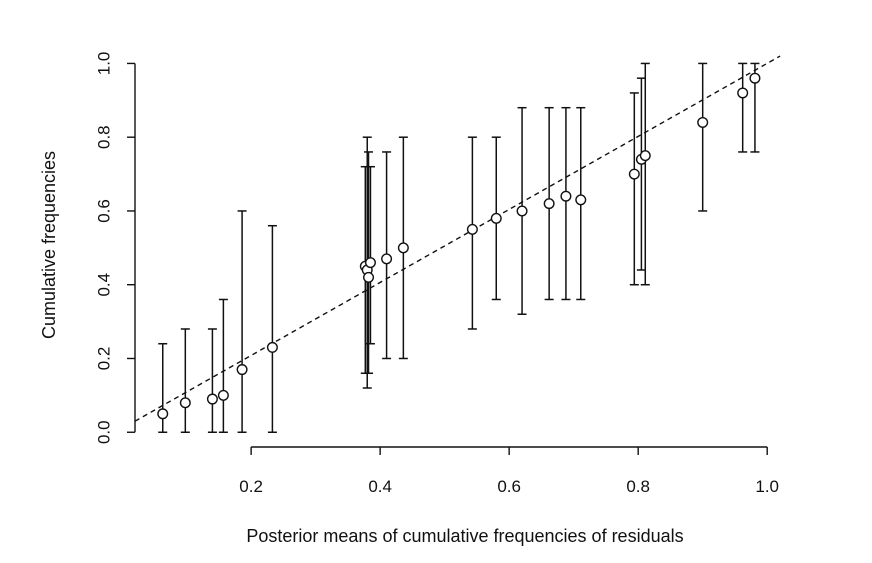  Describe the element at coordinates (638, 486) in the screenshot. I see `x-tick-label: 0.8` at that location.